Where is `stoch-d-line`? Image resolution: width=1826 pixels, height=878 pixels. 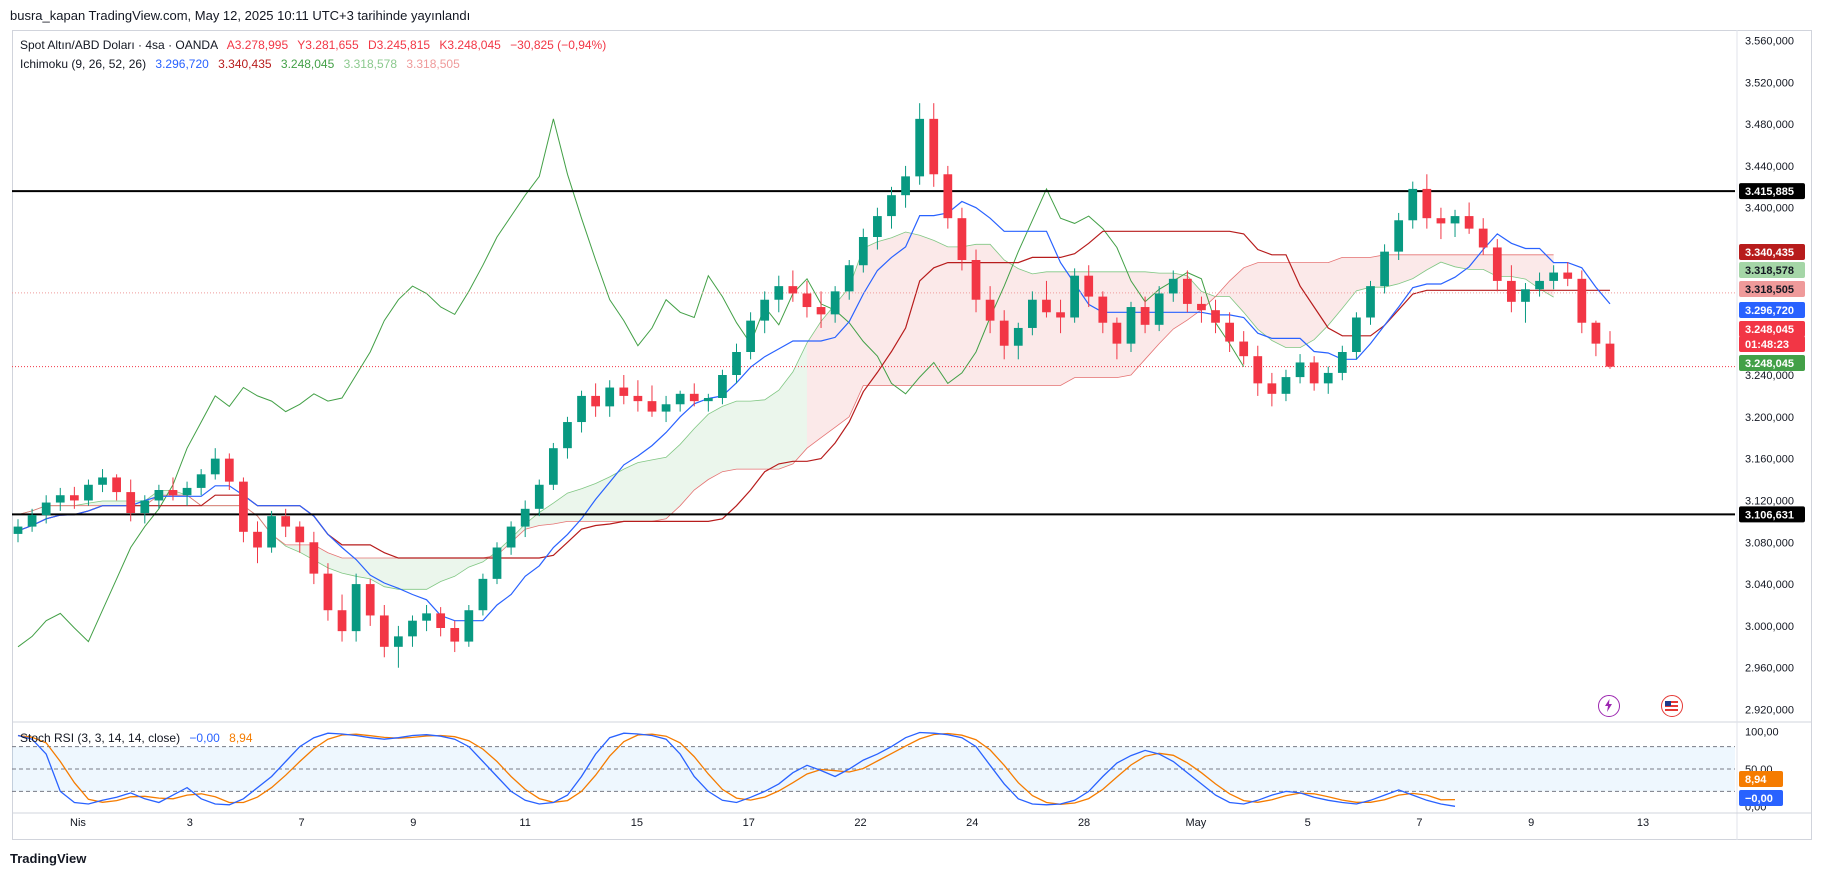
stoch-d-line is located at coordinates (736, 768).